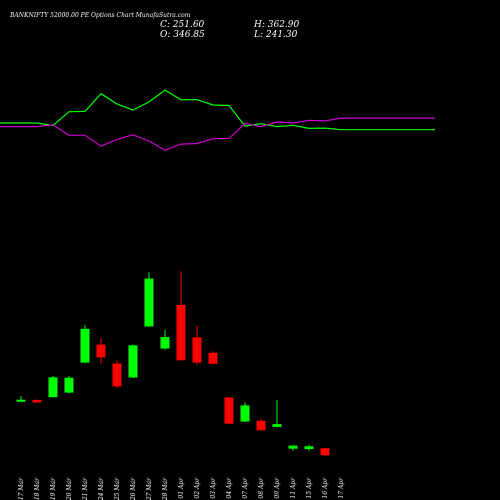  I want to click on x-tick-label: 28 Mar, so click(165, 488).